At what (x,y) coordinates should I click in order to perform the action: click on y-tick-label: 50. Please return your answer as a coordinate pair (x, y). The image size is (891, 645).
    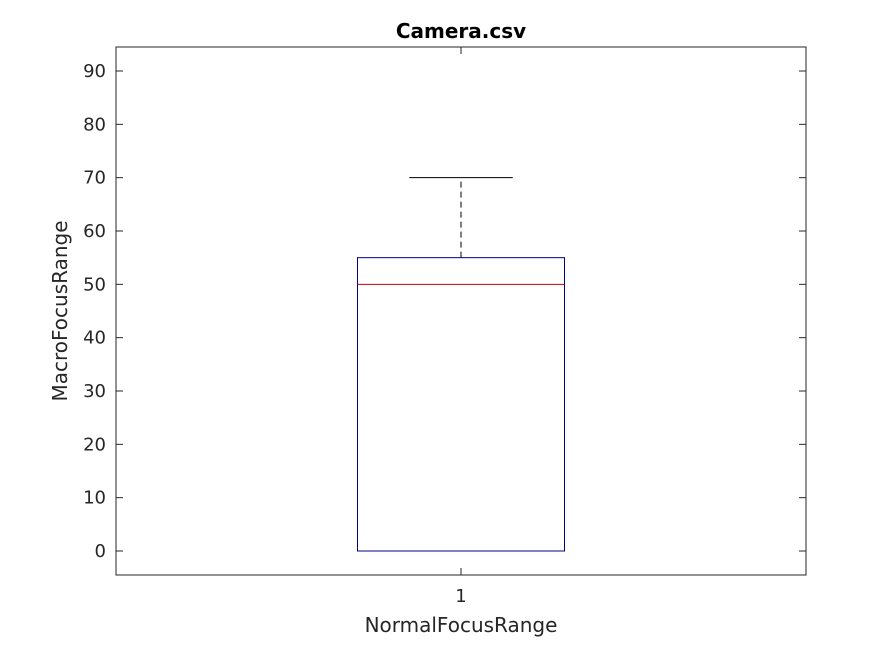
    Looking at the image, I should click on (94, 284).